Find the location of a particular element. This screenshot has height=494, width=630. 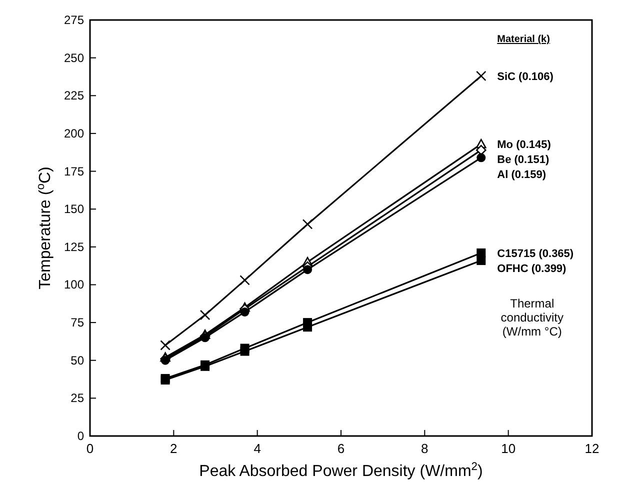

y-tick-label: 0 is located at coordinates (80, 436).